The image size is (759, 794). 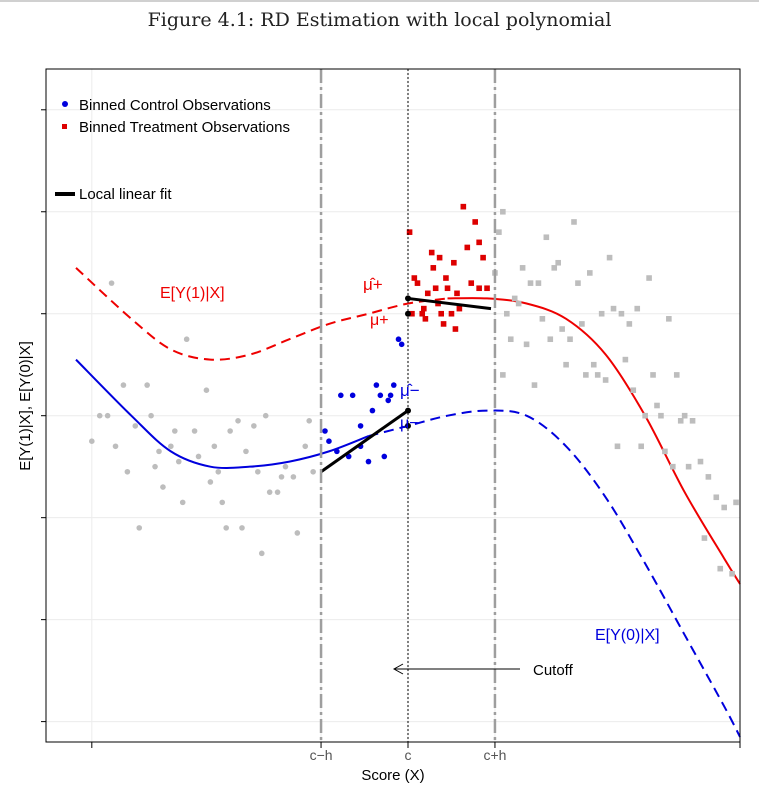 I want to click on legend-treatment-label: Binned Treatment Observations, so click(x=184, y=127).